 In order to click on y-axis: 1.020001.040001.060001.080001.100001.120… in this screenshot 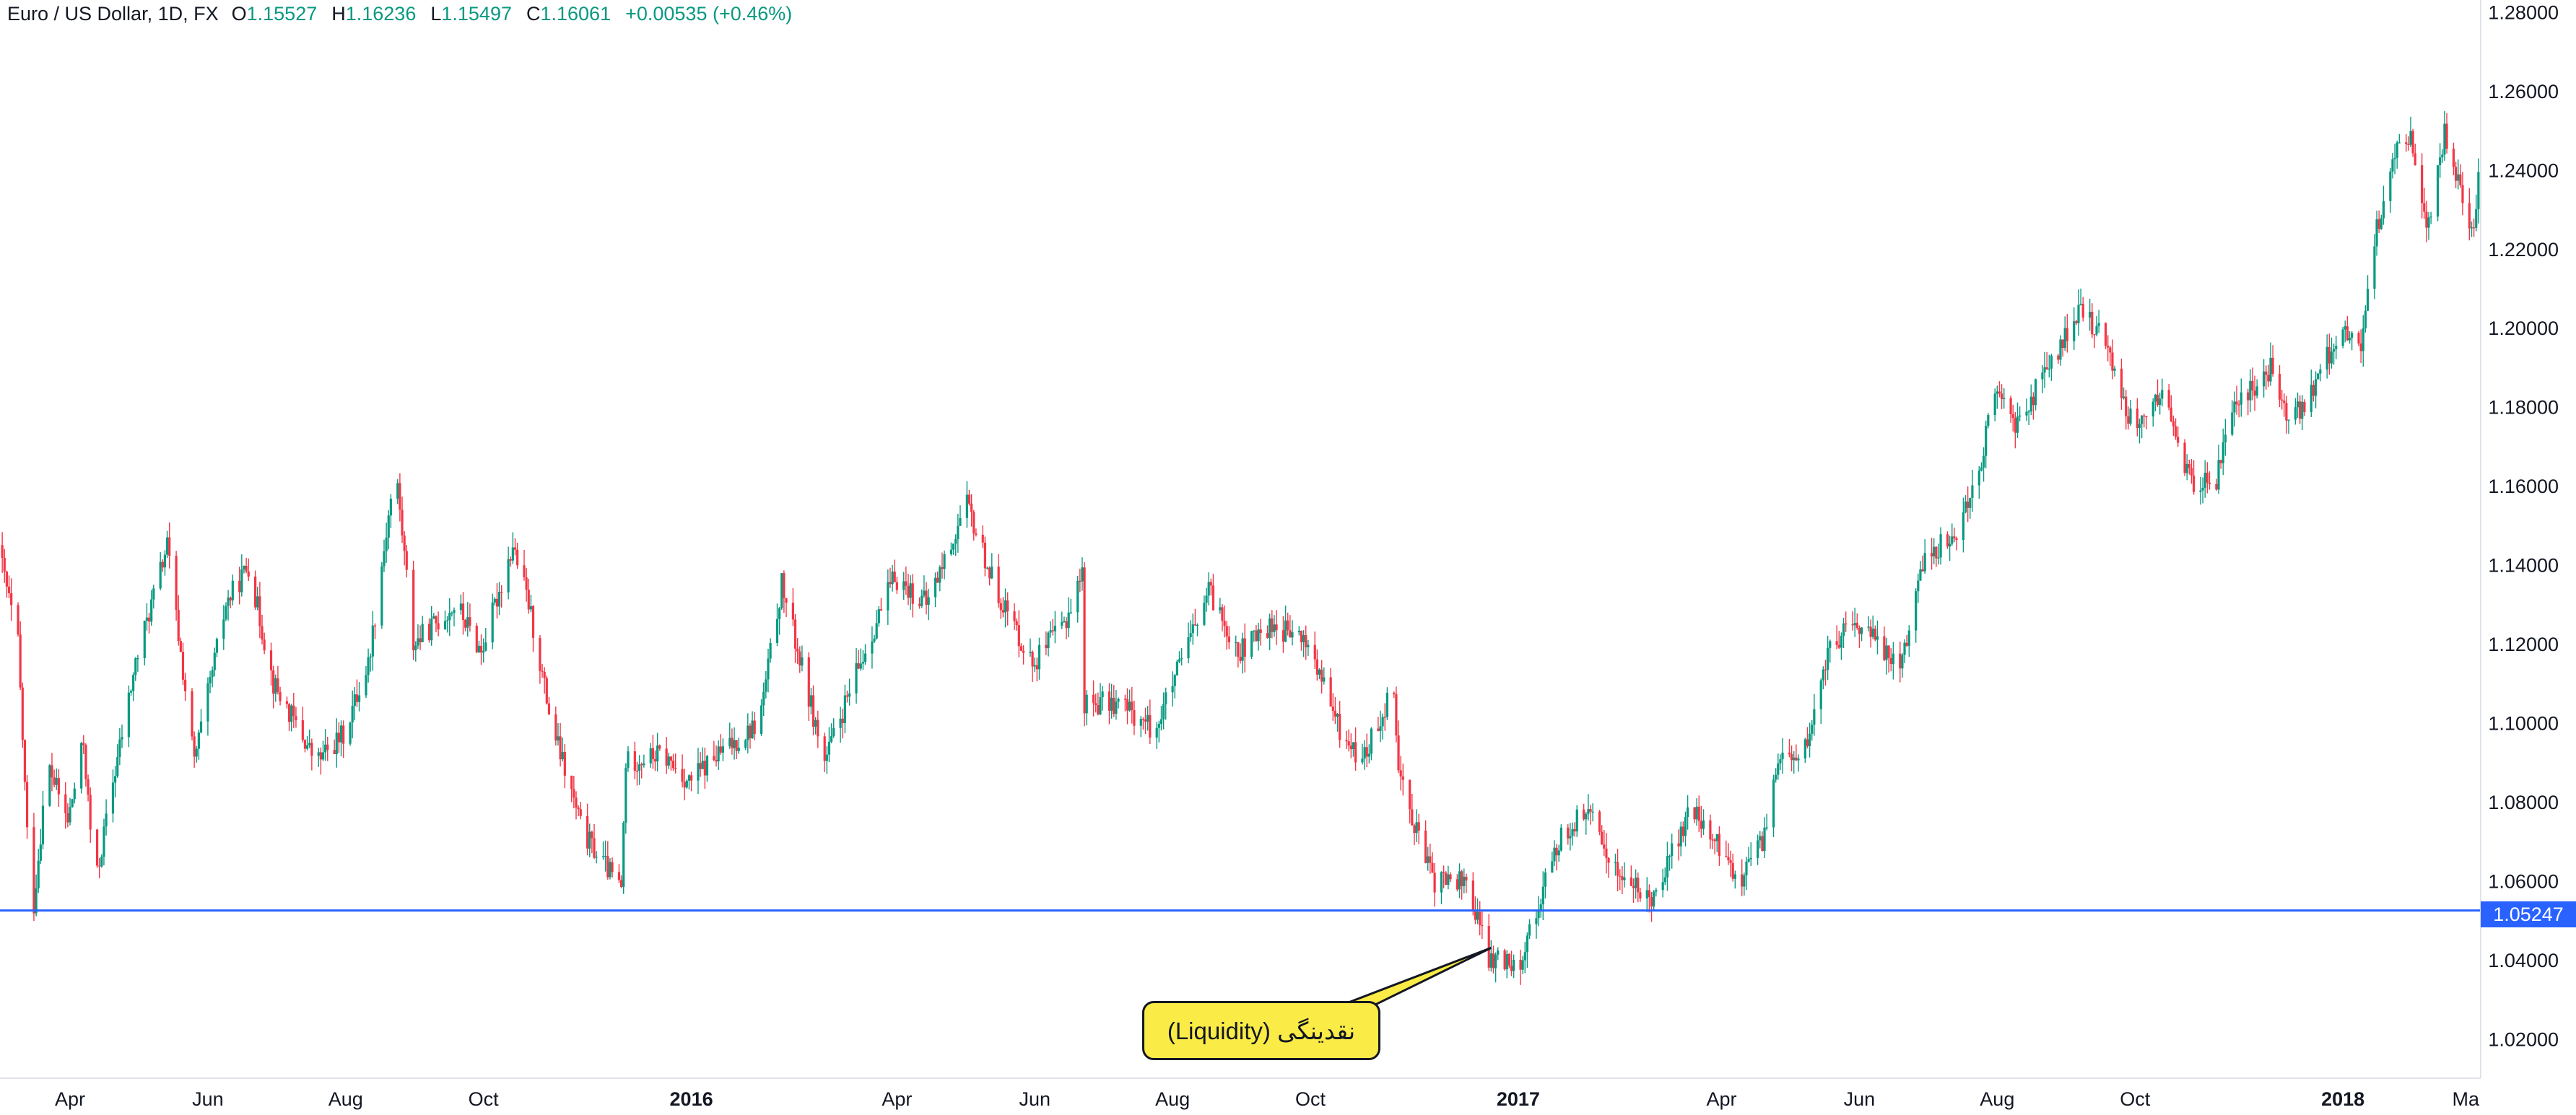, I will do `click(2523, 525)`.